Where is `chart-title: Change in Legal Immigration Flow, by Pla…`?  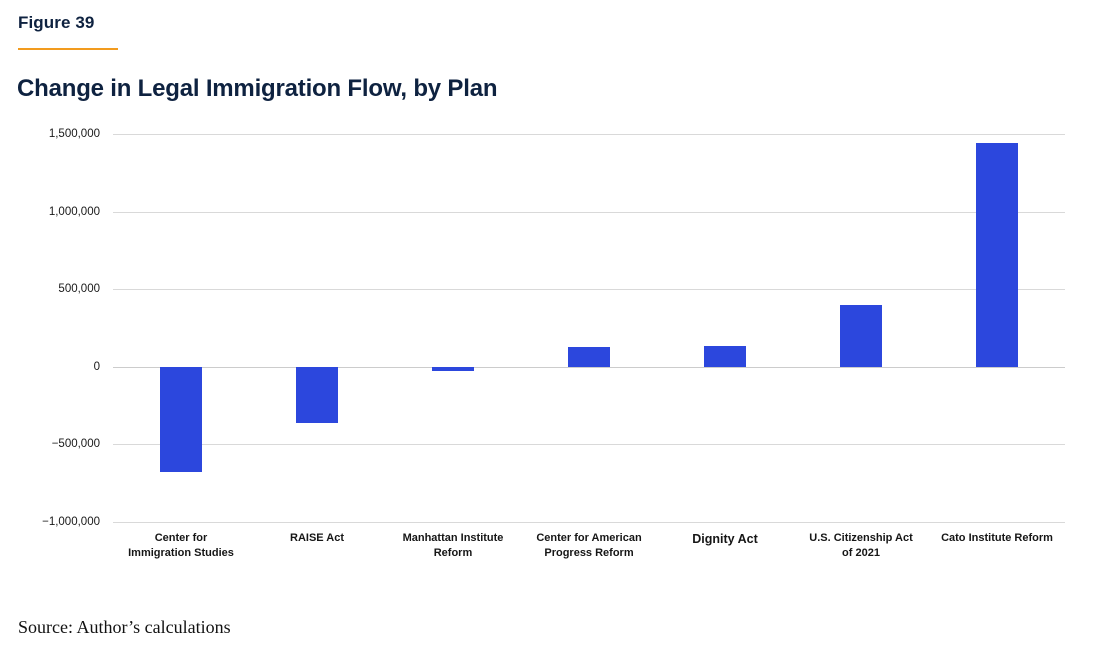
chart-title: Change in Legal Immigration Flow, by Pla… is located at coordinates (257, 88).